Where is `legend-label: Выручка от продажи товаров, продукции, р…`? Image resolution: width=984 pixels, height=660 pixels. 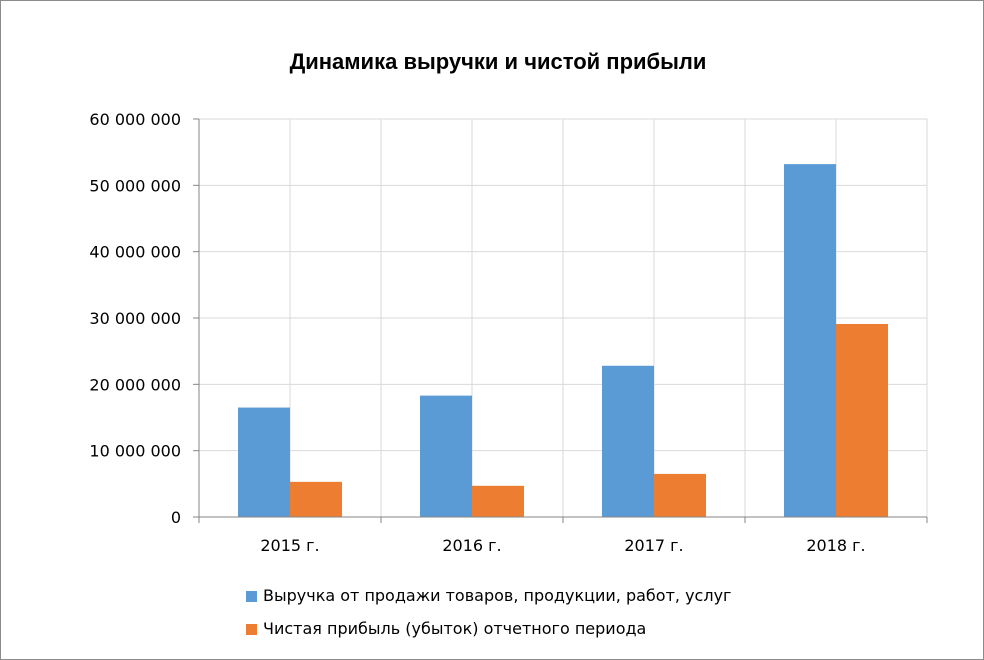 legend-label: Выручка от продажи товаров, продукции, р… is located at coordinates (497, 595).